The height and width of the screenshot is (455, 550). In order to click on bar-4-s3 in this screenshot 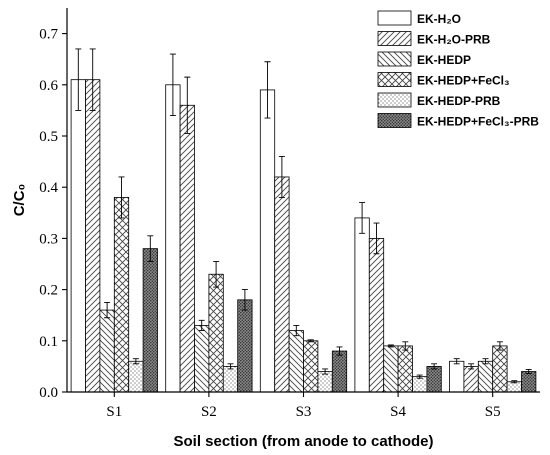, I will do `click(311, 366)`.